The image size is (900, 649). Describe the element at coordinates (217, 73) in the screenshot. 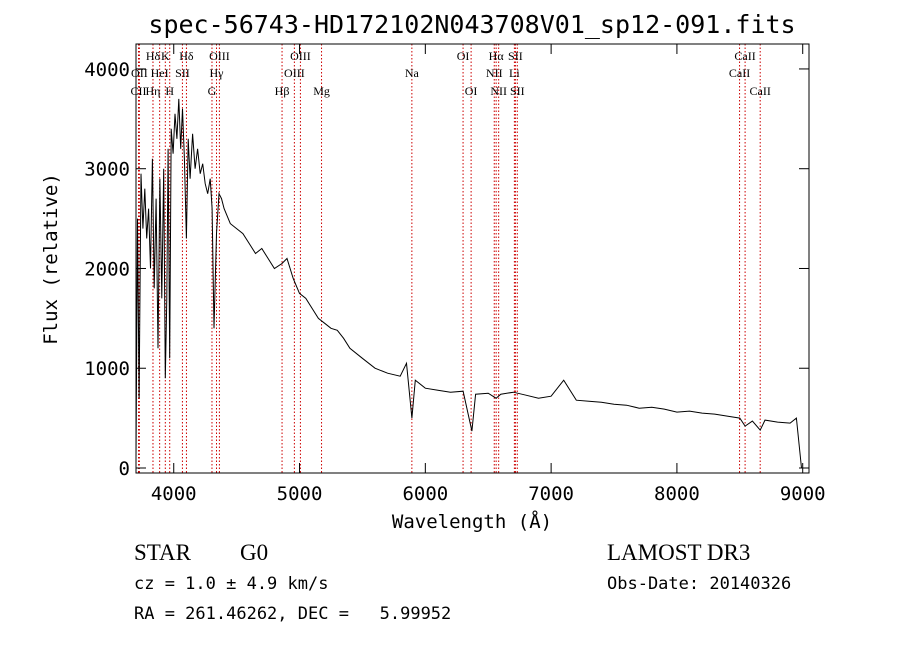

I see `line-marker-label-10: Hγ` at that location.